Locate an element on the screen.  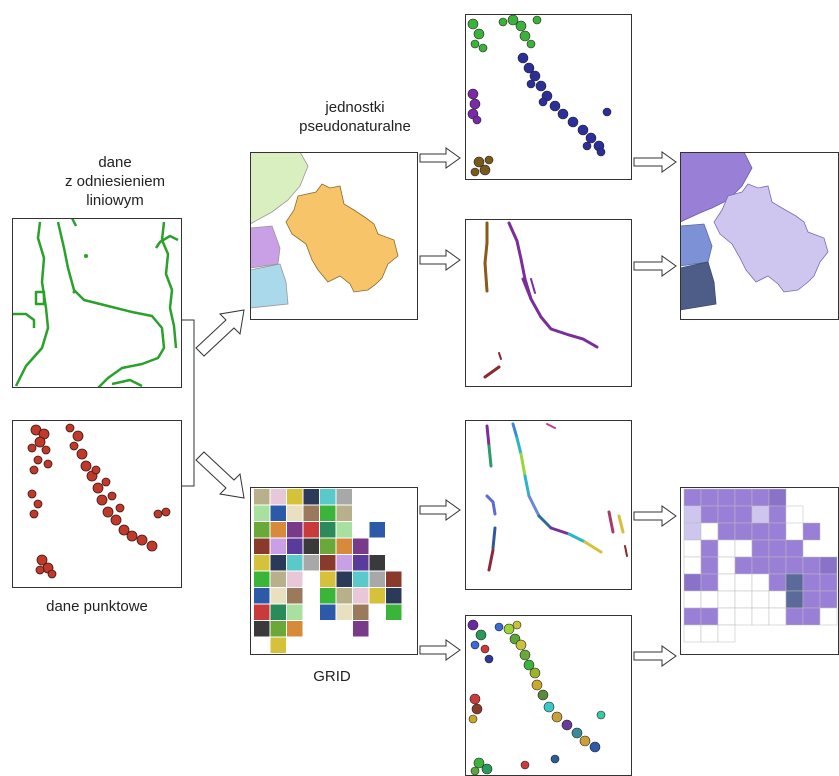
panel-grid is located at coordinates (334, 571).